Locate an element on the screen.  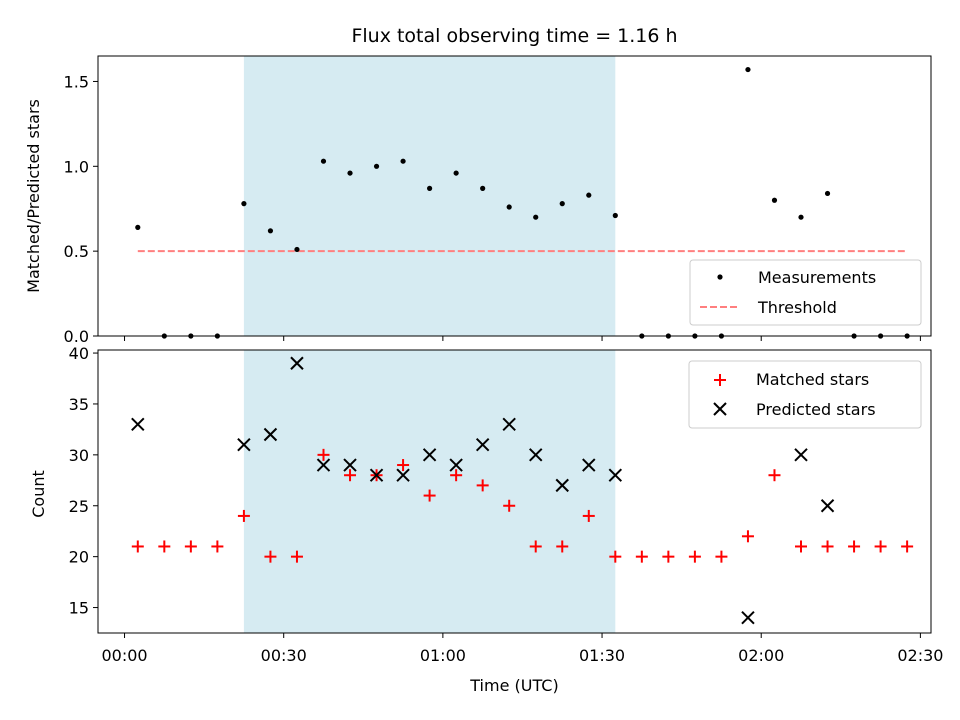
legend-threshold-label: Threshold is located at coordinates (797, 307).